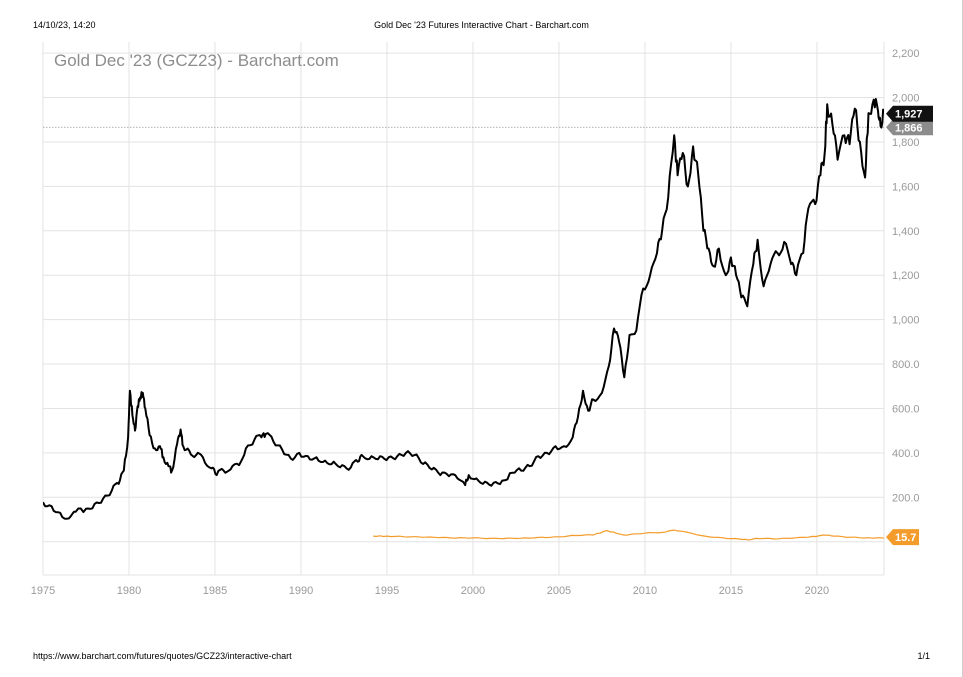  I want to click on y-tick-label: 200.0, so click(906, 498).